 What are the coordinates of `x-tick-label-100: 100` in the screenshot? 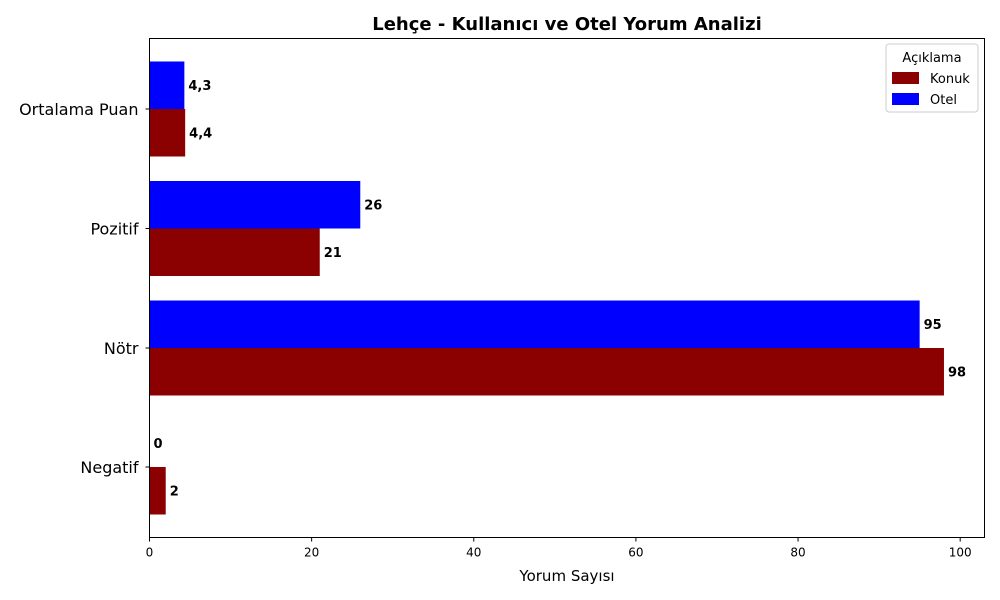 It's located at (960, 553).